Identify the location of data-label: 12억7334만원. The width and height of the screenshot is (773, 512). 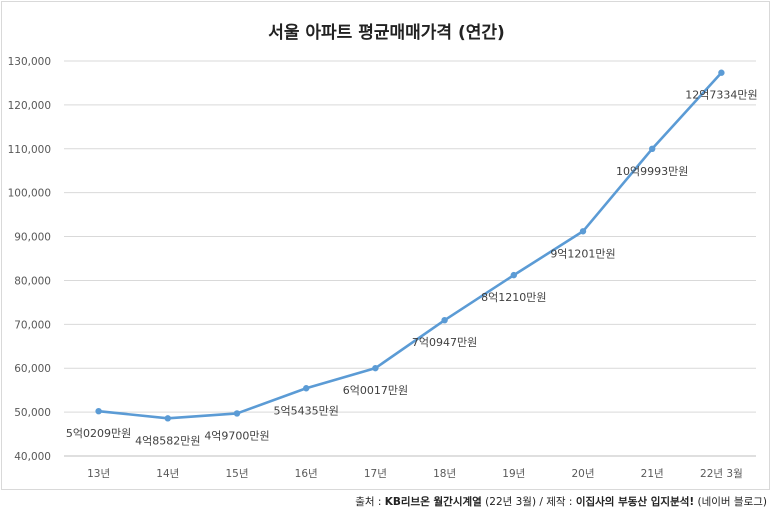
(721, 95).